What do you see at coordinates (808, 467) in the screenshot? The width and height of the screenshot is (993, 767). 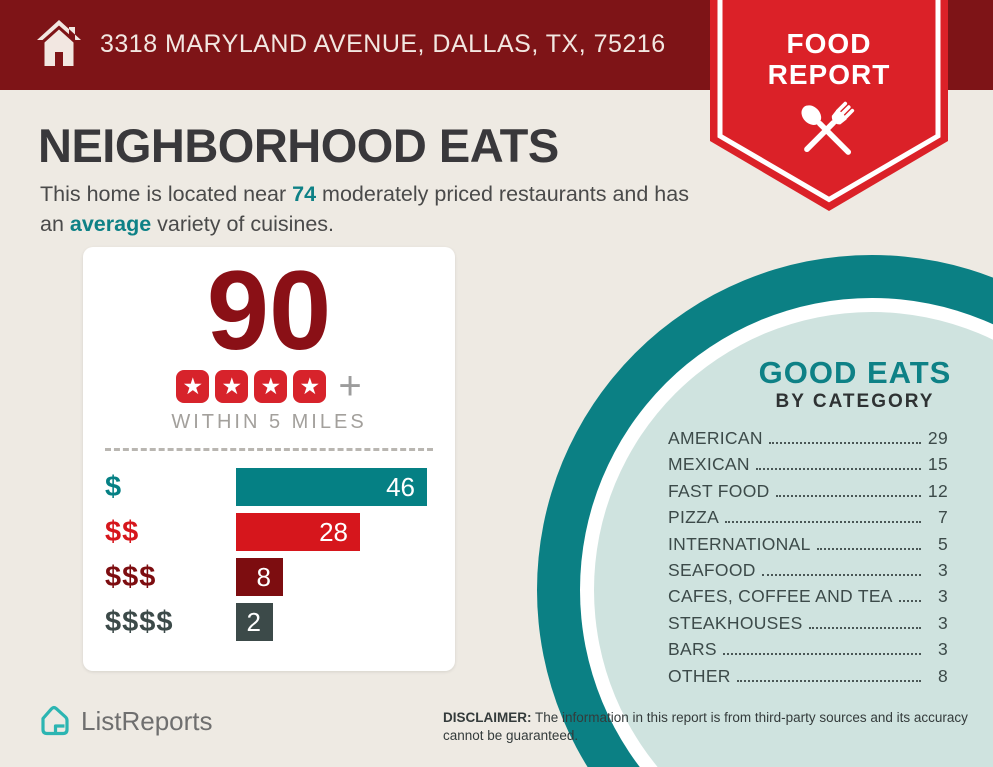 I see `category-row: MEXICAN 15` at bounding box center [808, 467].